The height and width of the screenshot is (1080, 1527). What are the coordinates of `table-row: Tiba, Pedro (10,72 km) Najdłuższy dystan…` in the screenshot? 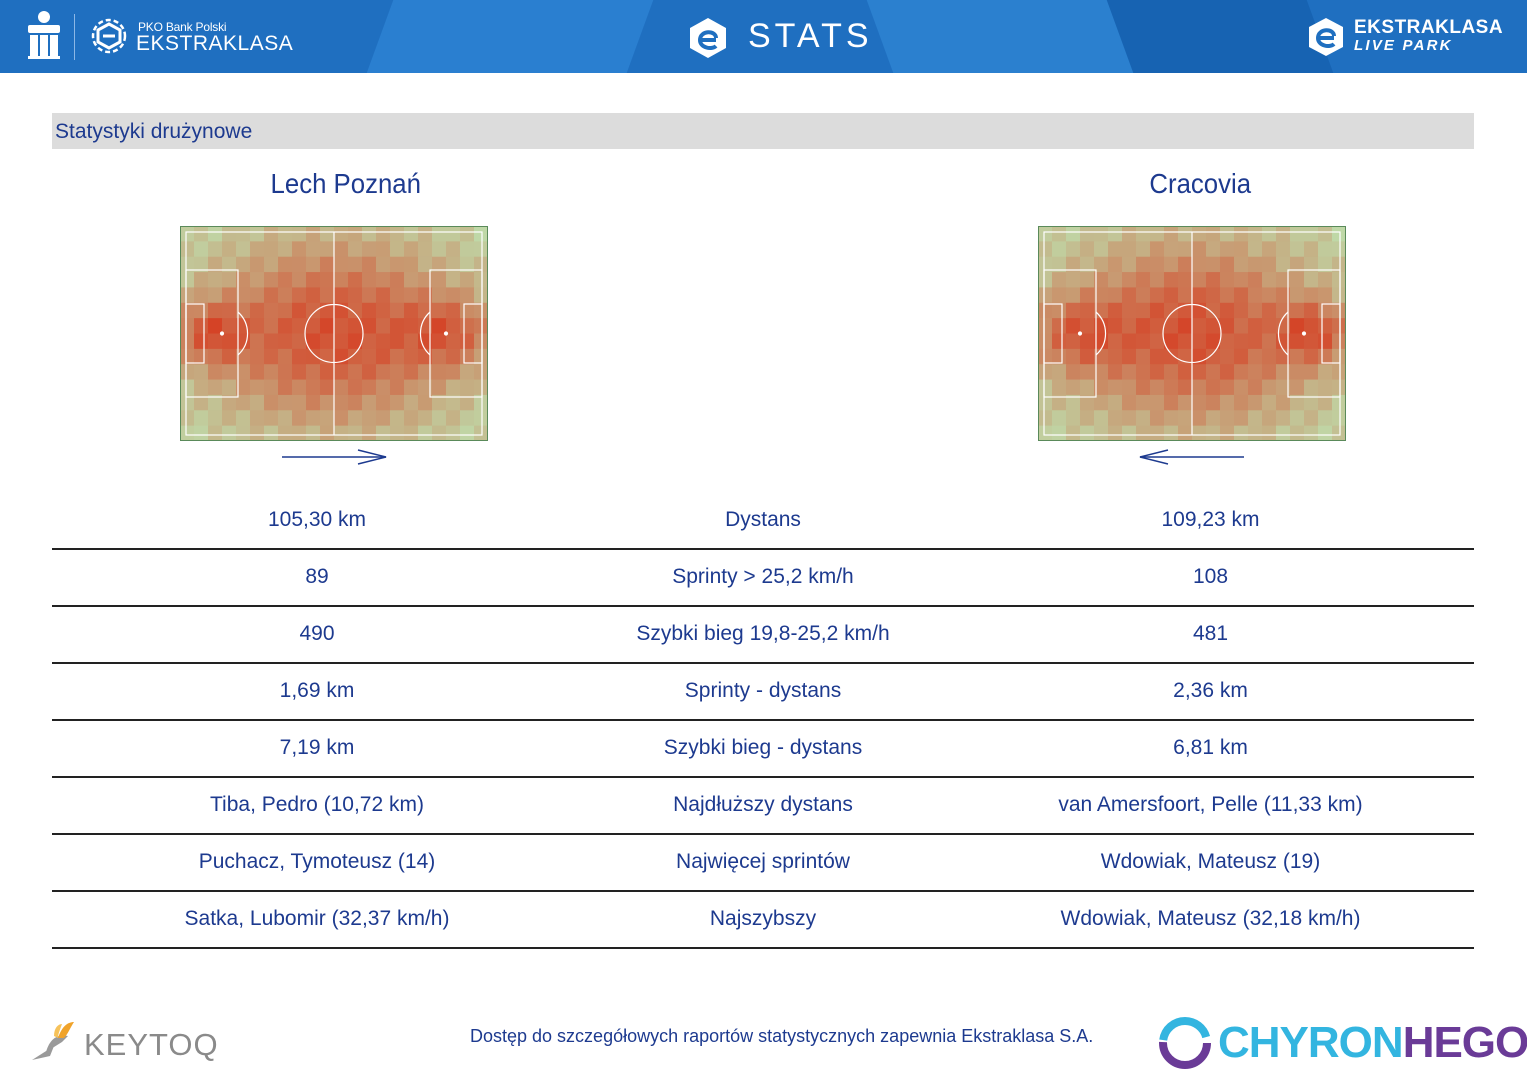 It's located at (763, 806).